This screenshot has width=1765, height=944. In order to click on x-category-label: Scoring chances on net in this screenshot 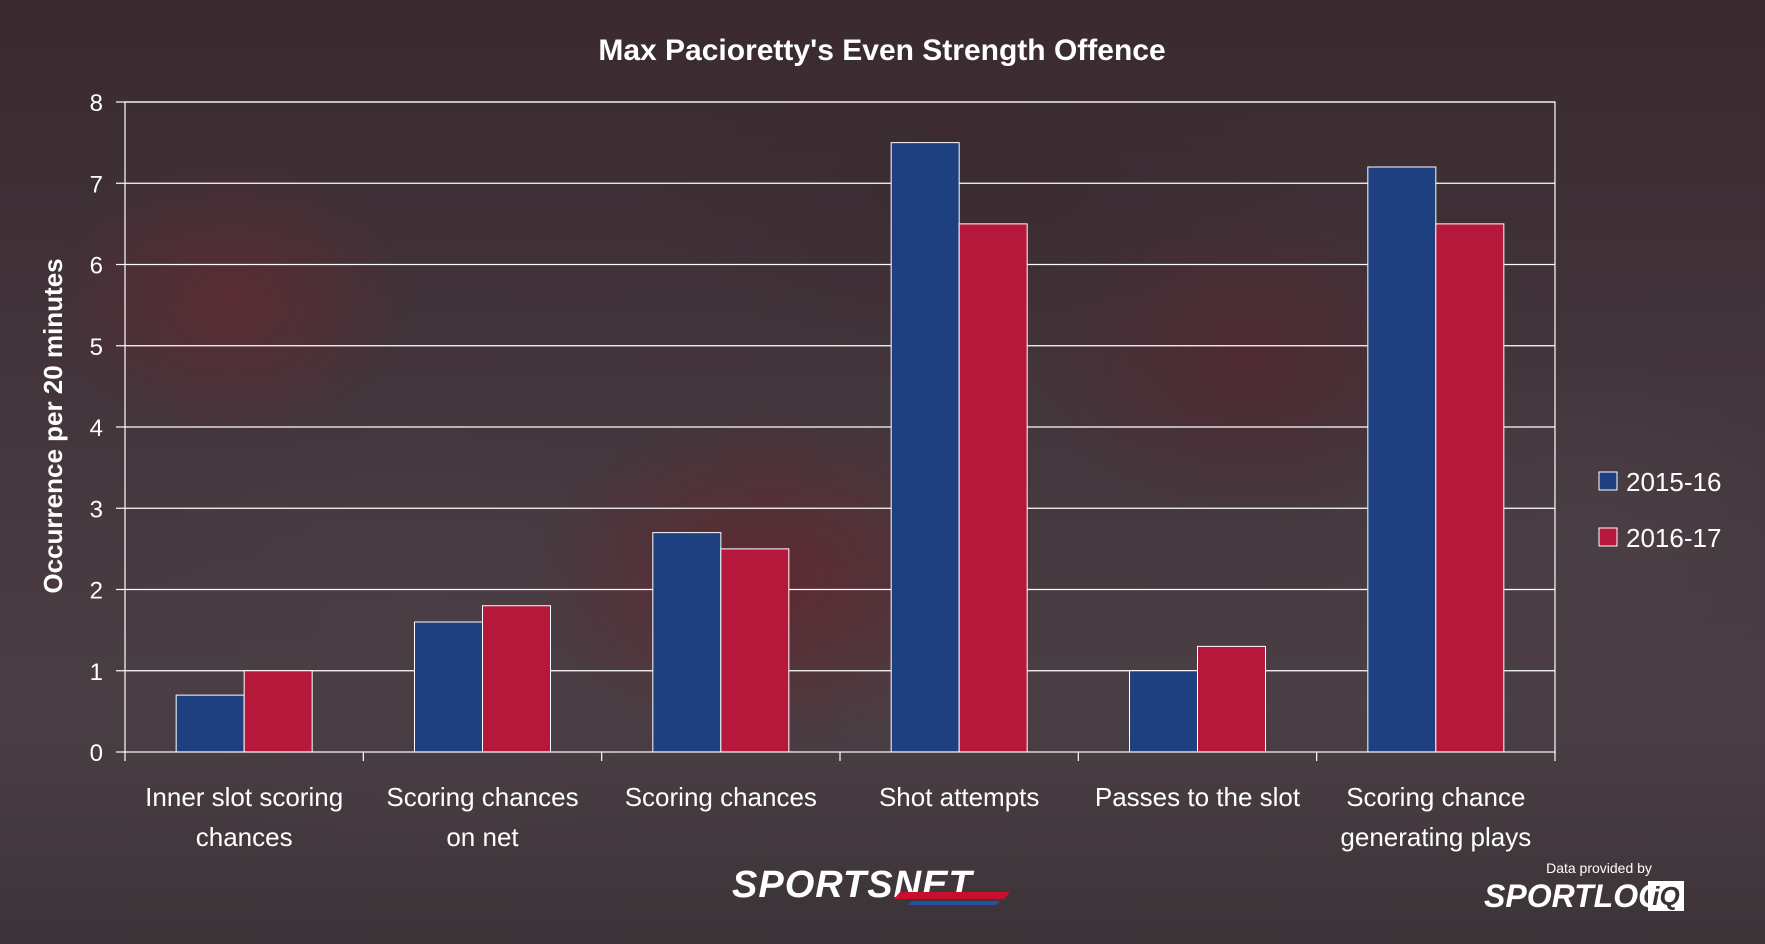, I will do `click(482, 817)`.